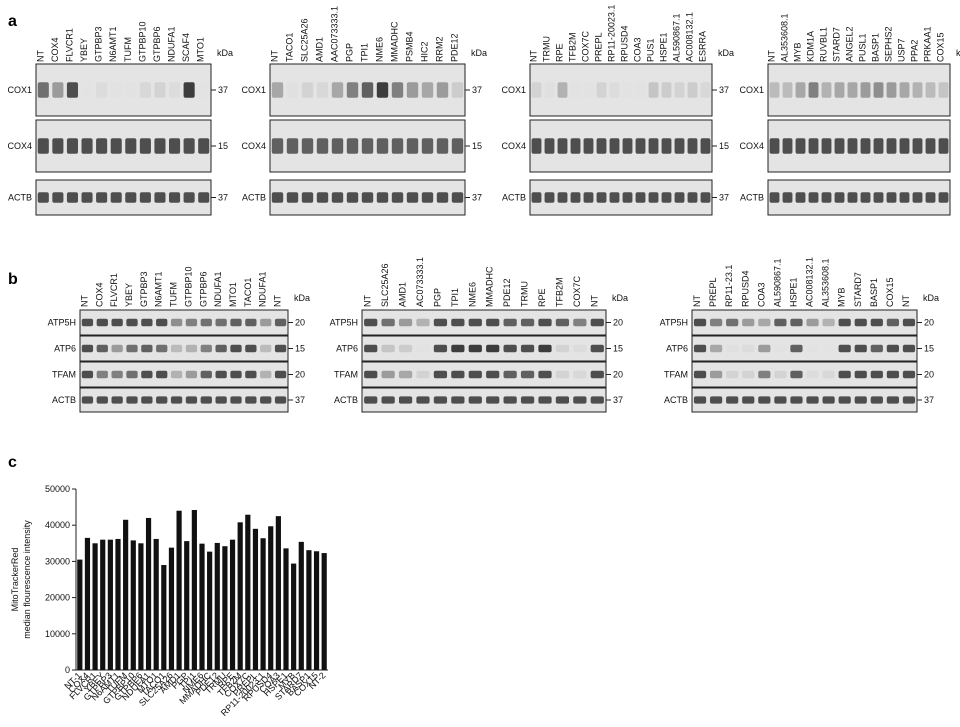  I want to click on lane-label: AL590867.1, so click(777, 282).